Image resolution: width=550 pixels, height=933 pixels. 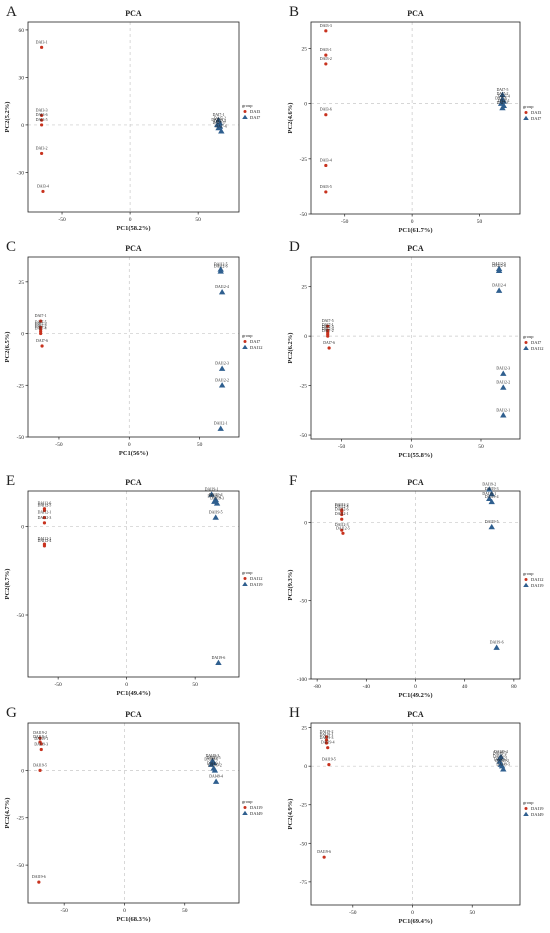 I want to click on y-tick-label: -50, so click(x=304, y=436).